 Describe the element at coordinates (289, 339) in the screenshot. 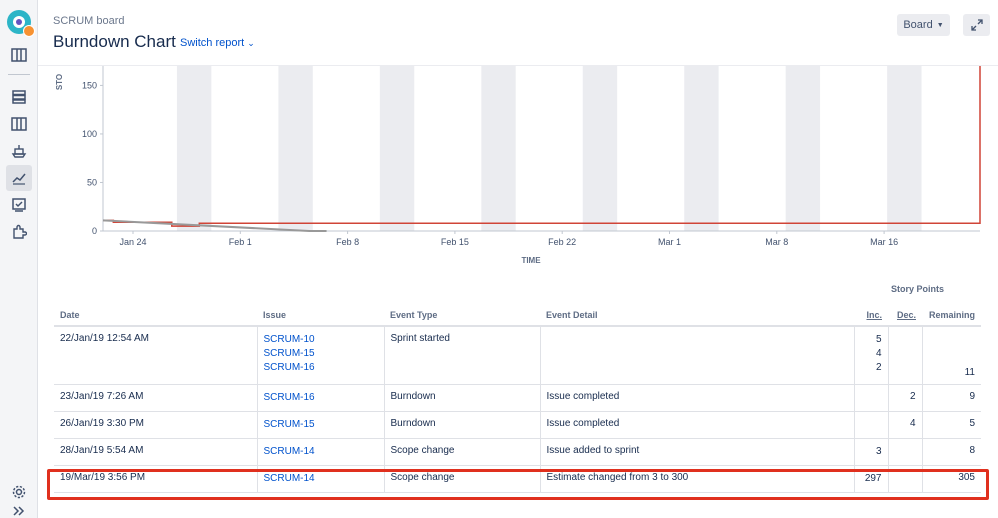

I see `issue-link: SCRUM-10` at that location.